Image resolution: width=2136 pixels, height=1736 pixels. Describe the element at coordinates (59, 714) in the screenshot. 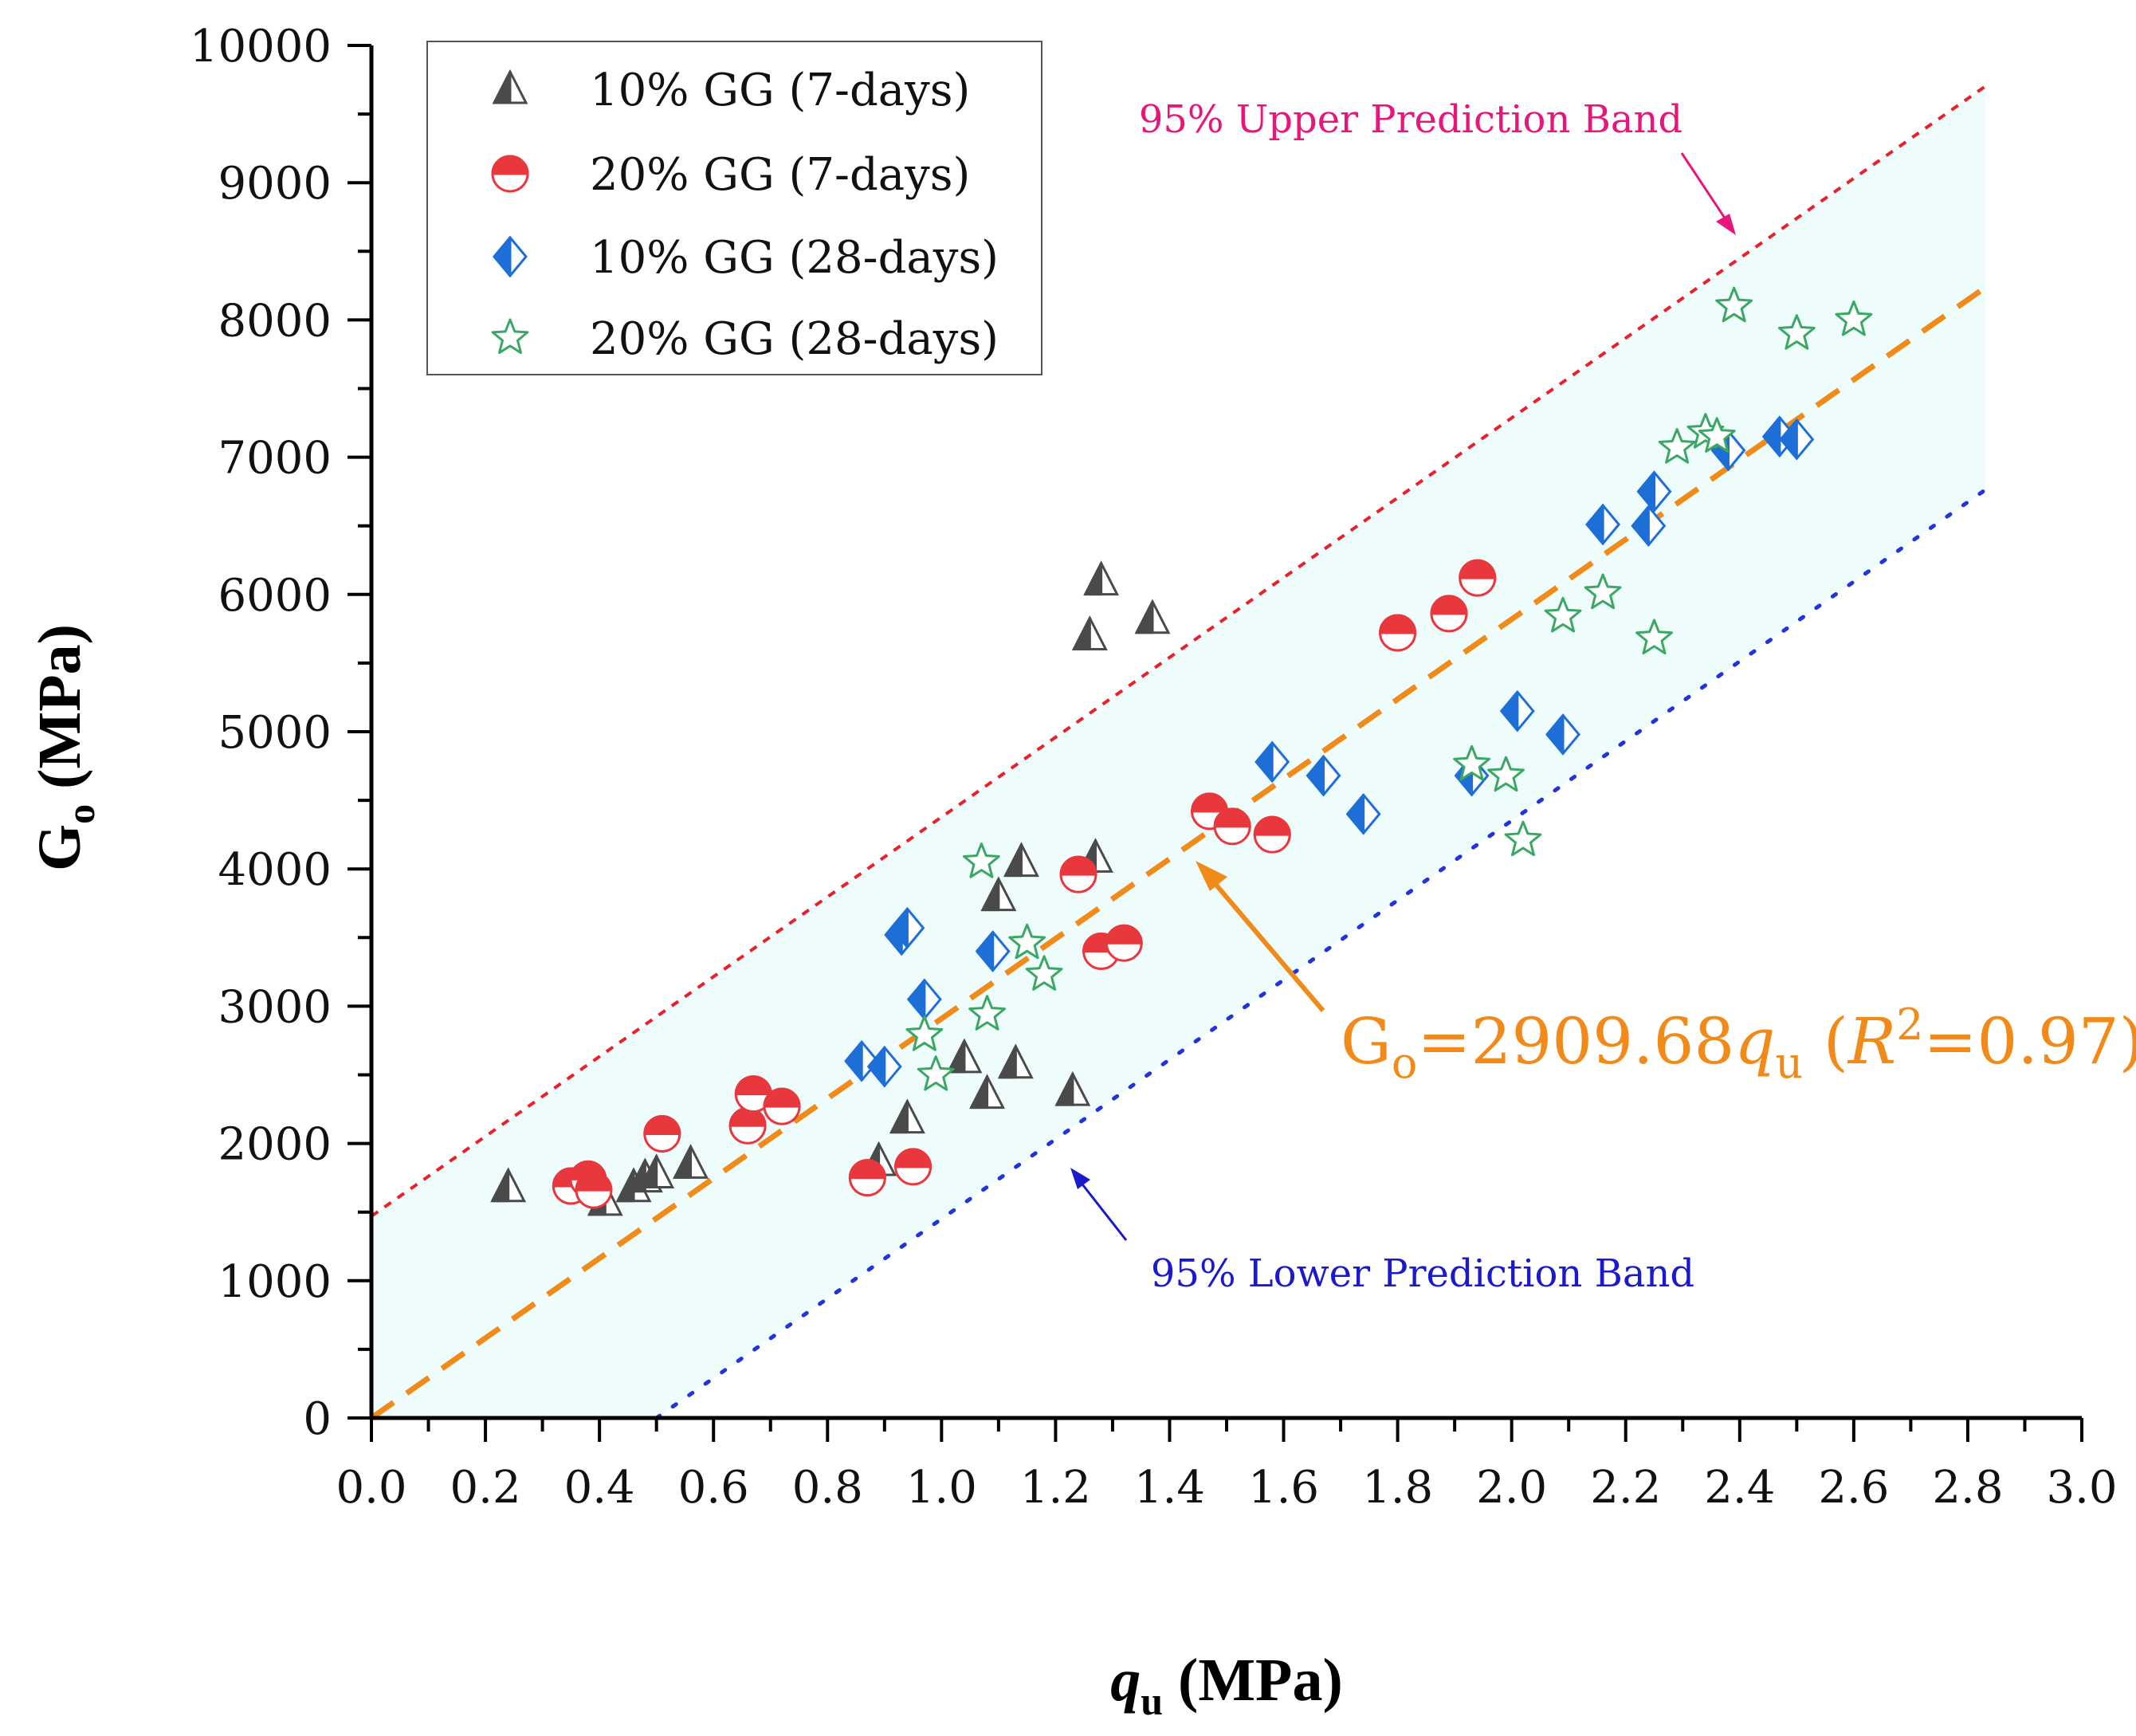

I see `y-axis-title-unit: (MPa)` at that location.